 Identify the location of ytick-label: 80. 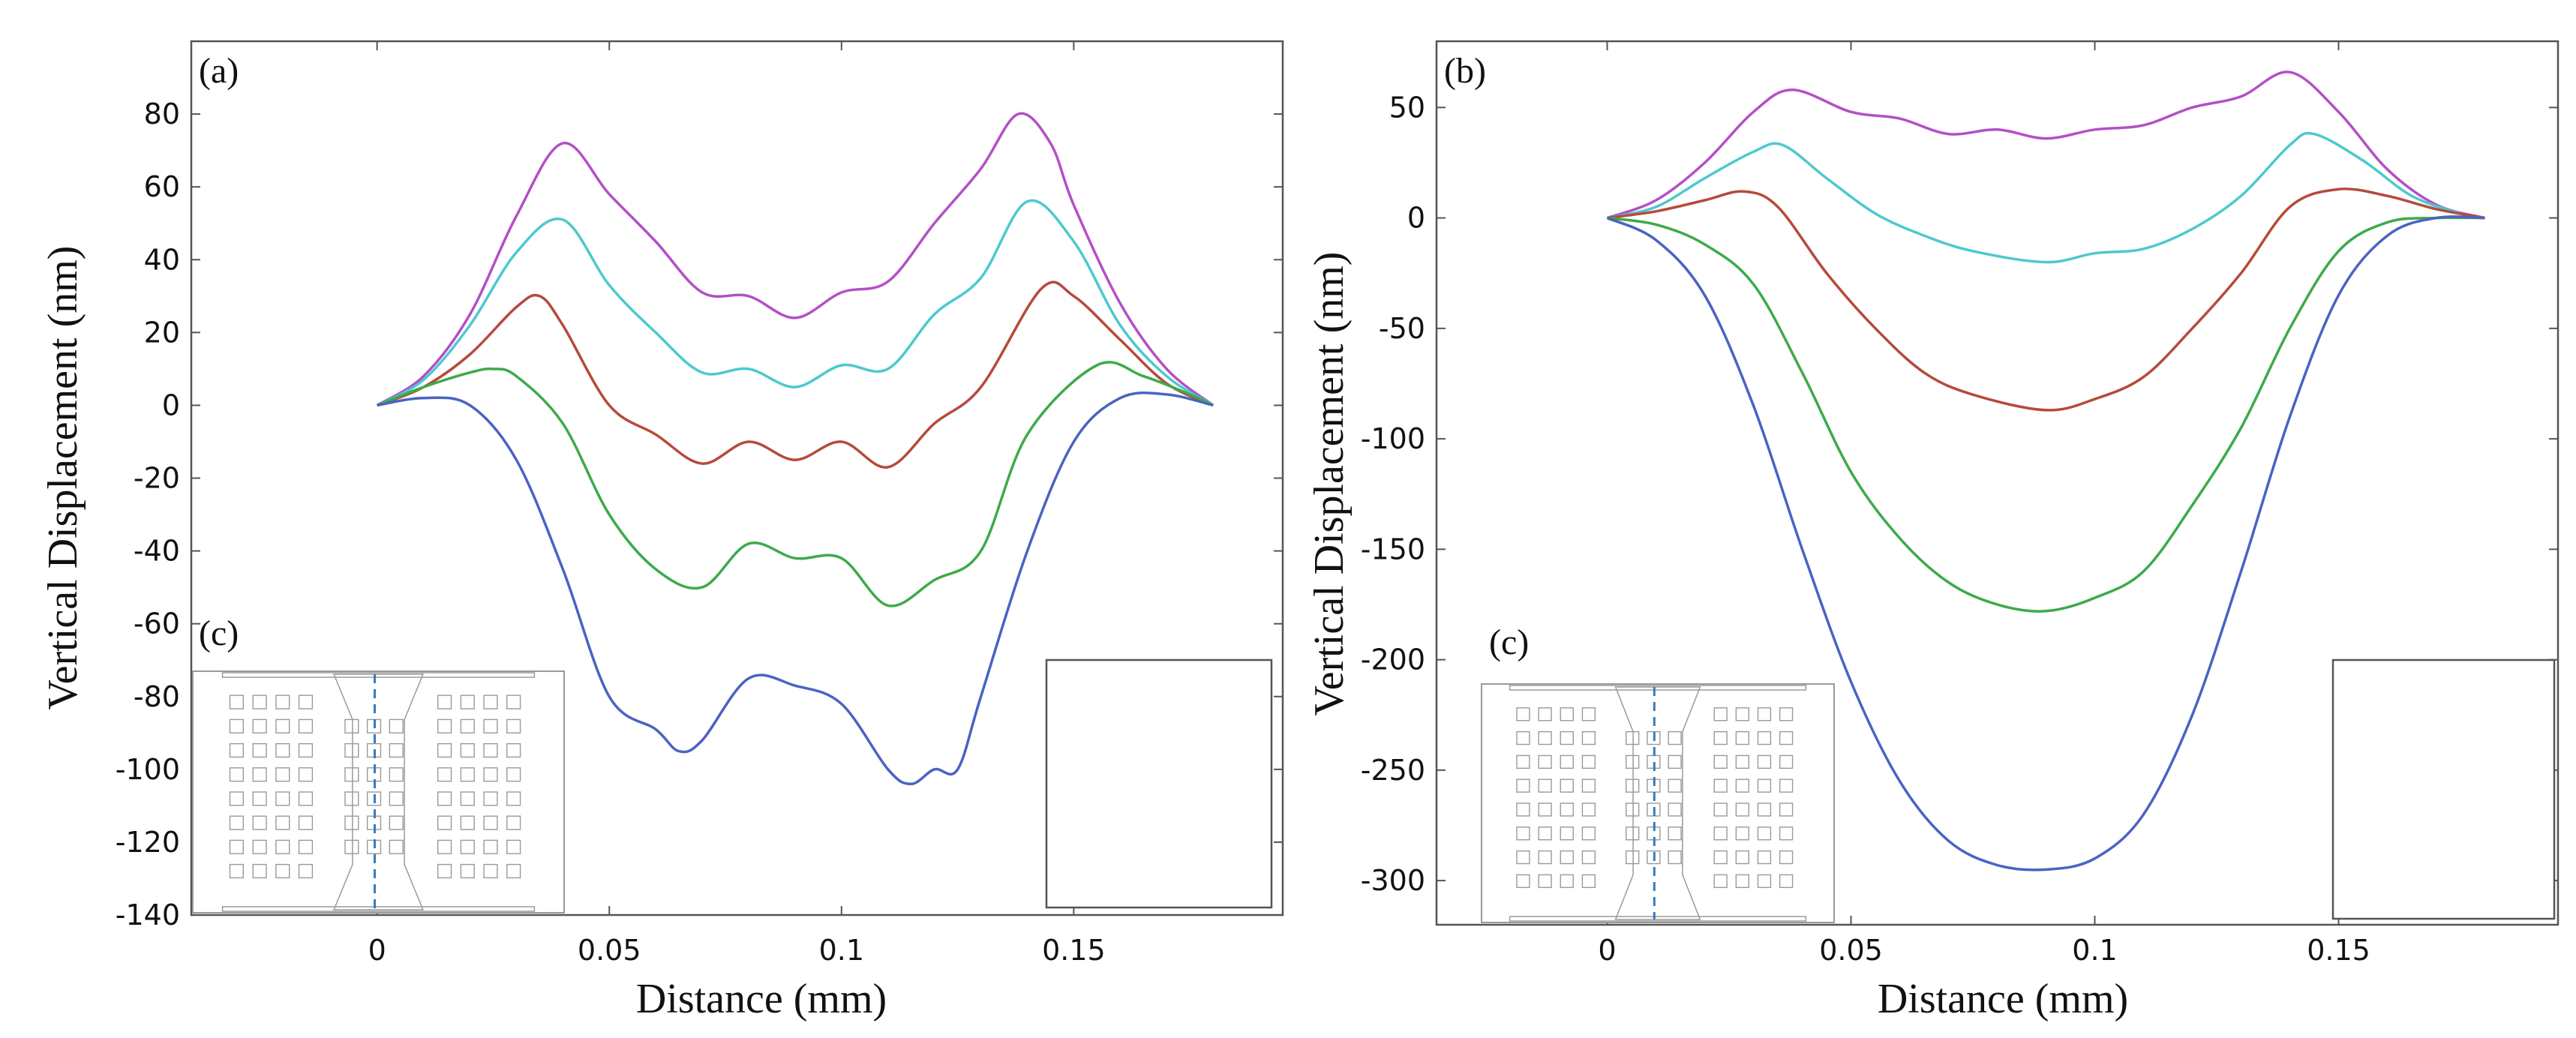
(162, 114).